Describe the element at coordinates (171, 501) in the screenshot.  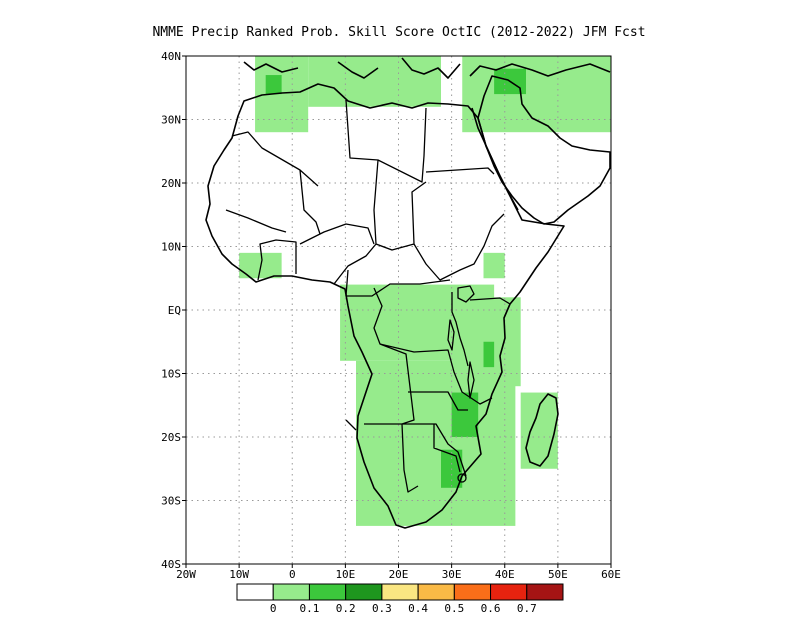
I see `lat-tick-label: 30S` at that location.